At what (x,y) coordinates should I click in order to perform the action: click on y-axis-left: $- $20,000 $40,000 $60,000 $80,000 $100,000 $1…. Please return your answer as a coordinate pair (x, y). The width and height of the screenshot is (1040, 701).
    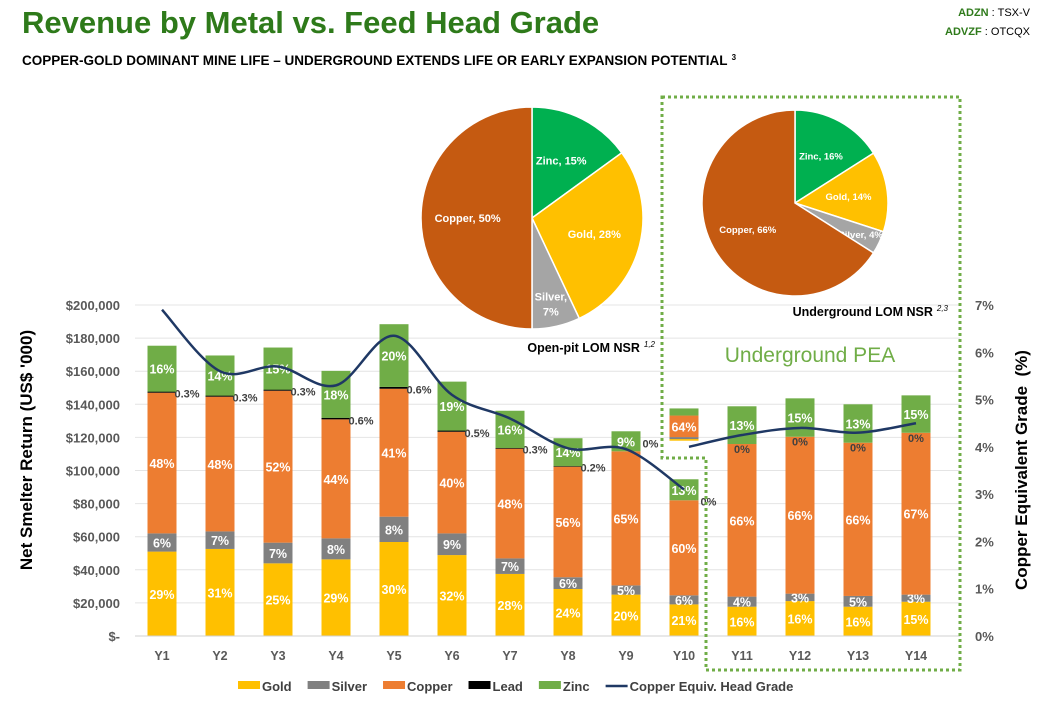
    Looking at the image, I should click on (93, 471).